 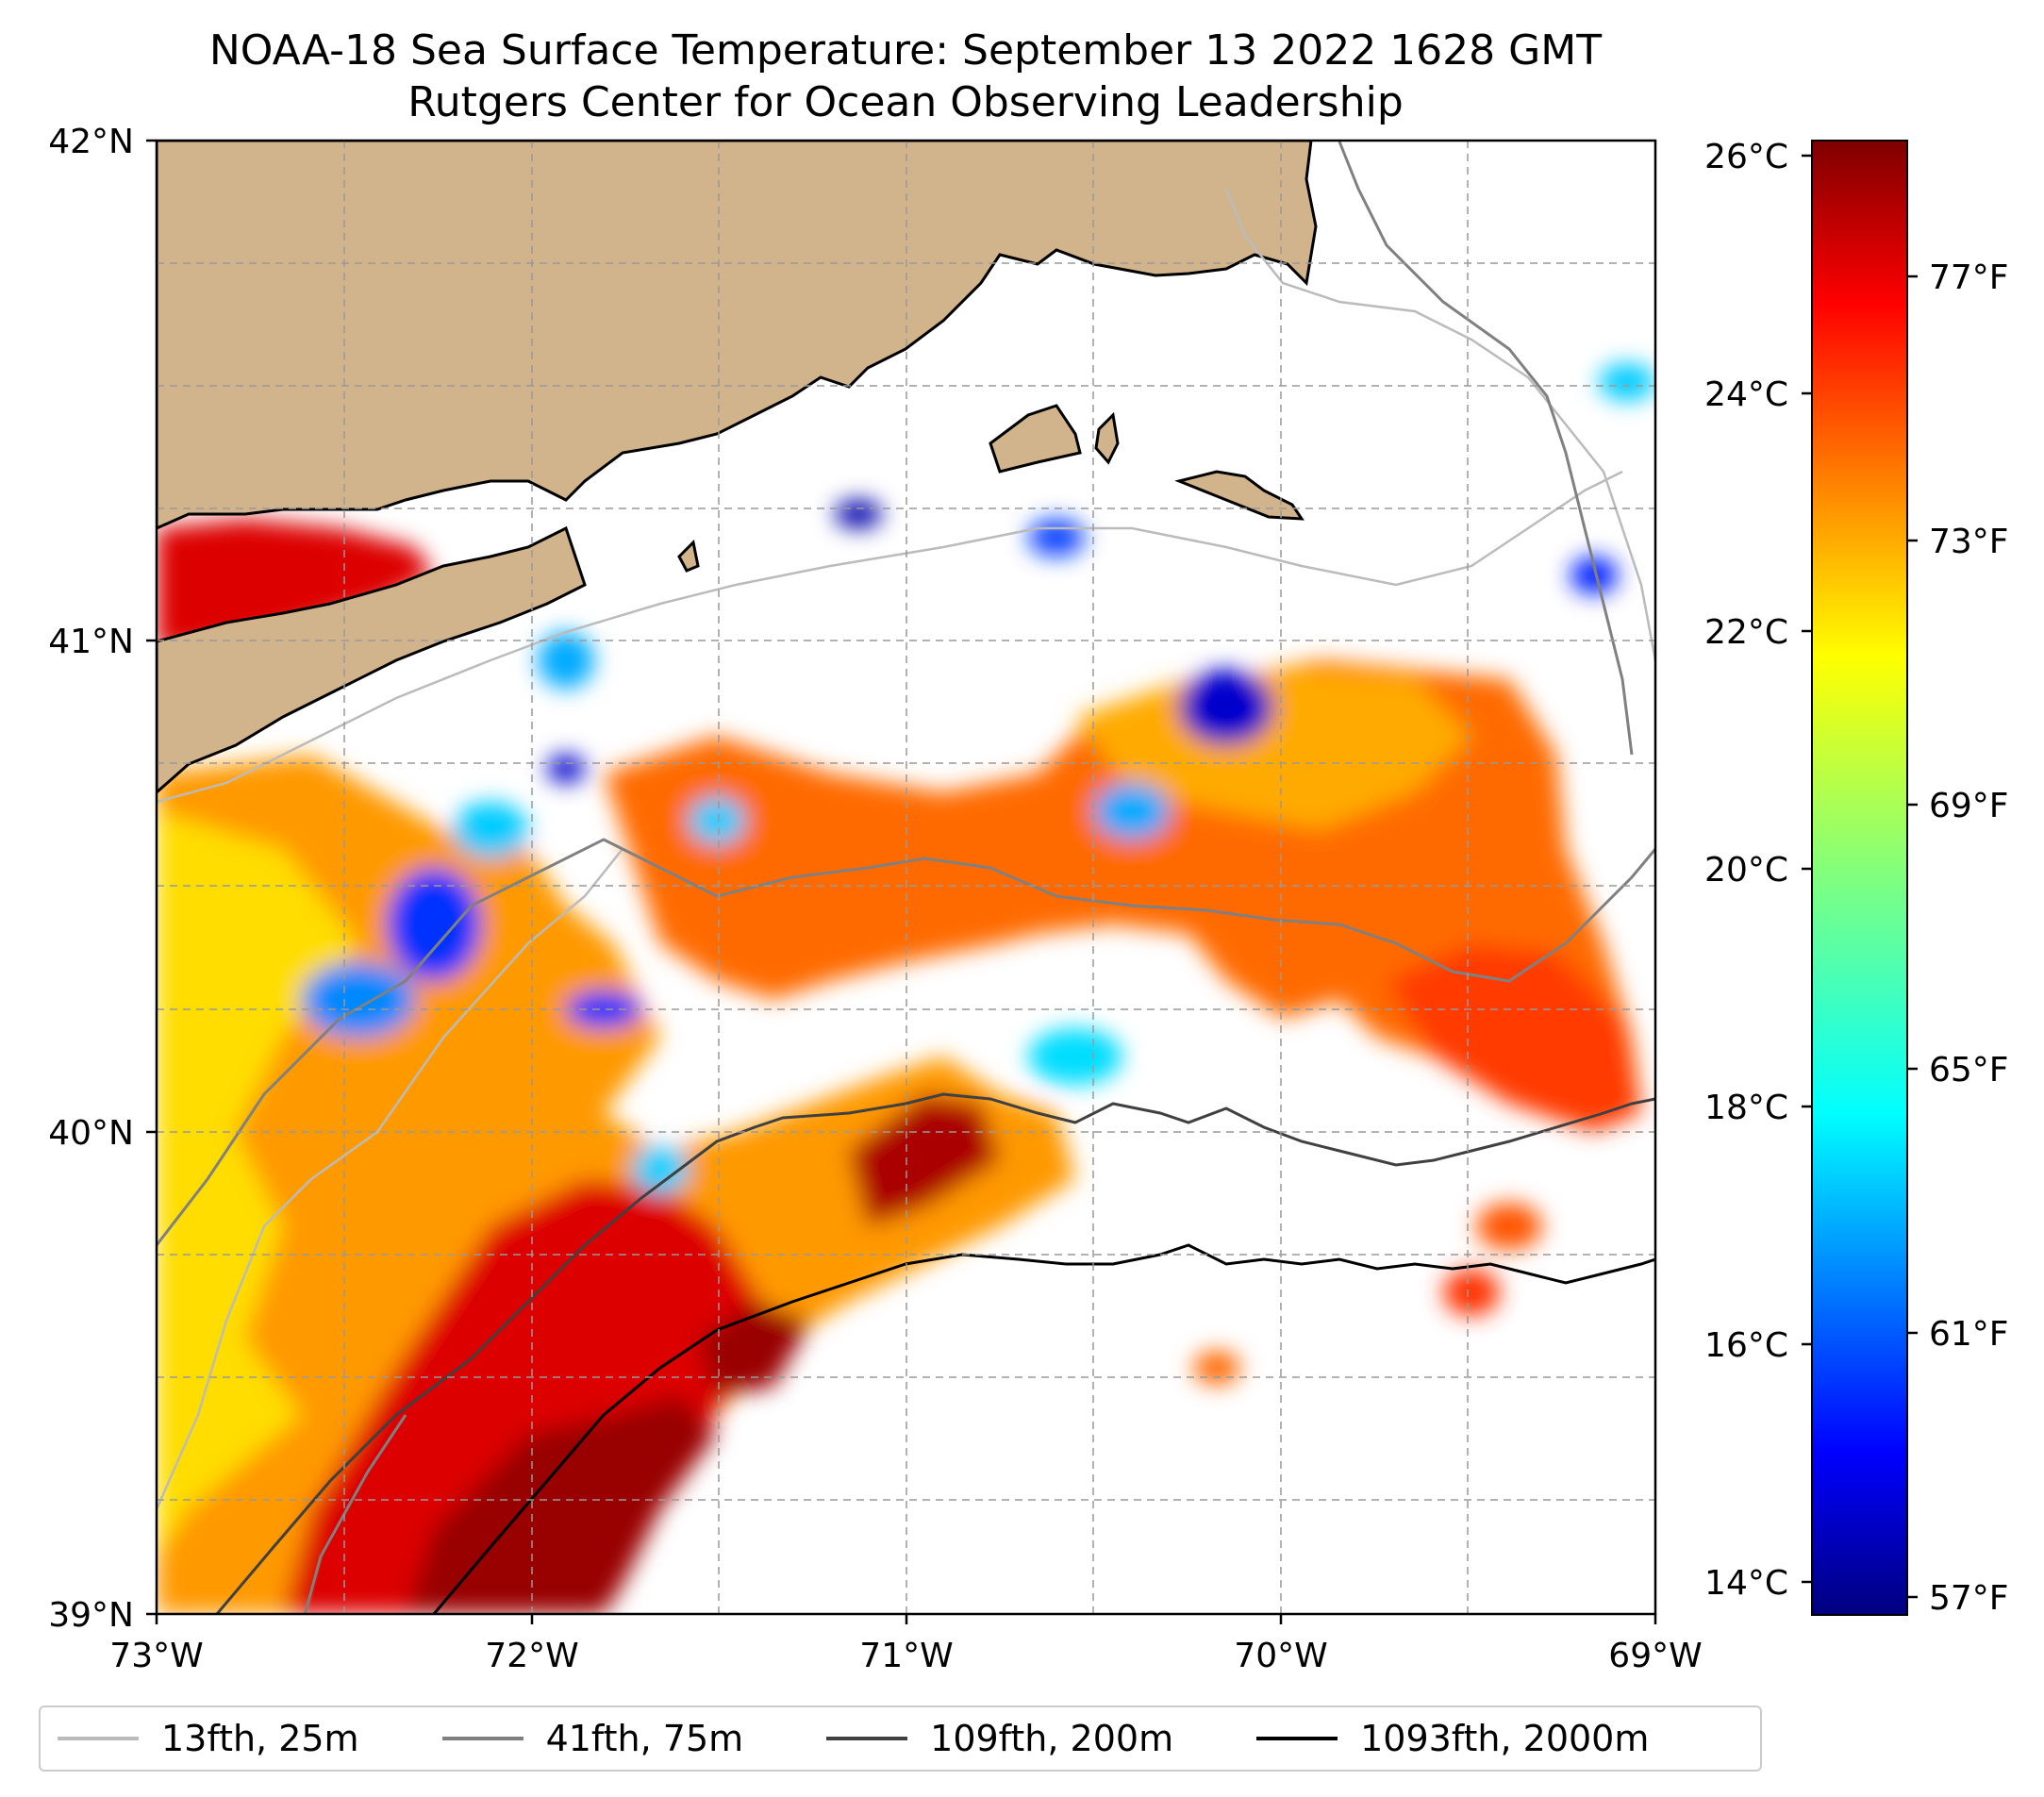 What do you see at coordinates (531, 1656) in the screenshot?
I see `lon-tick-label: 72°W` at bounding box center [531, 1656].